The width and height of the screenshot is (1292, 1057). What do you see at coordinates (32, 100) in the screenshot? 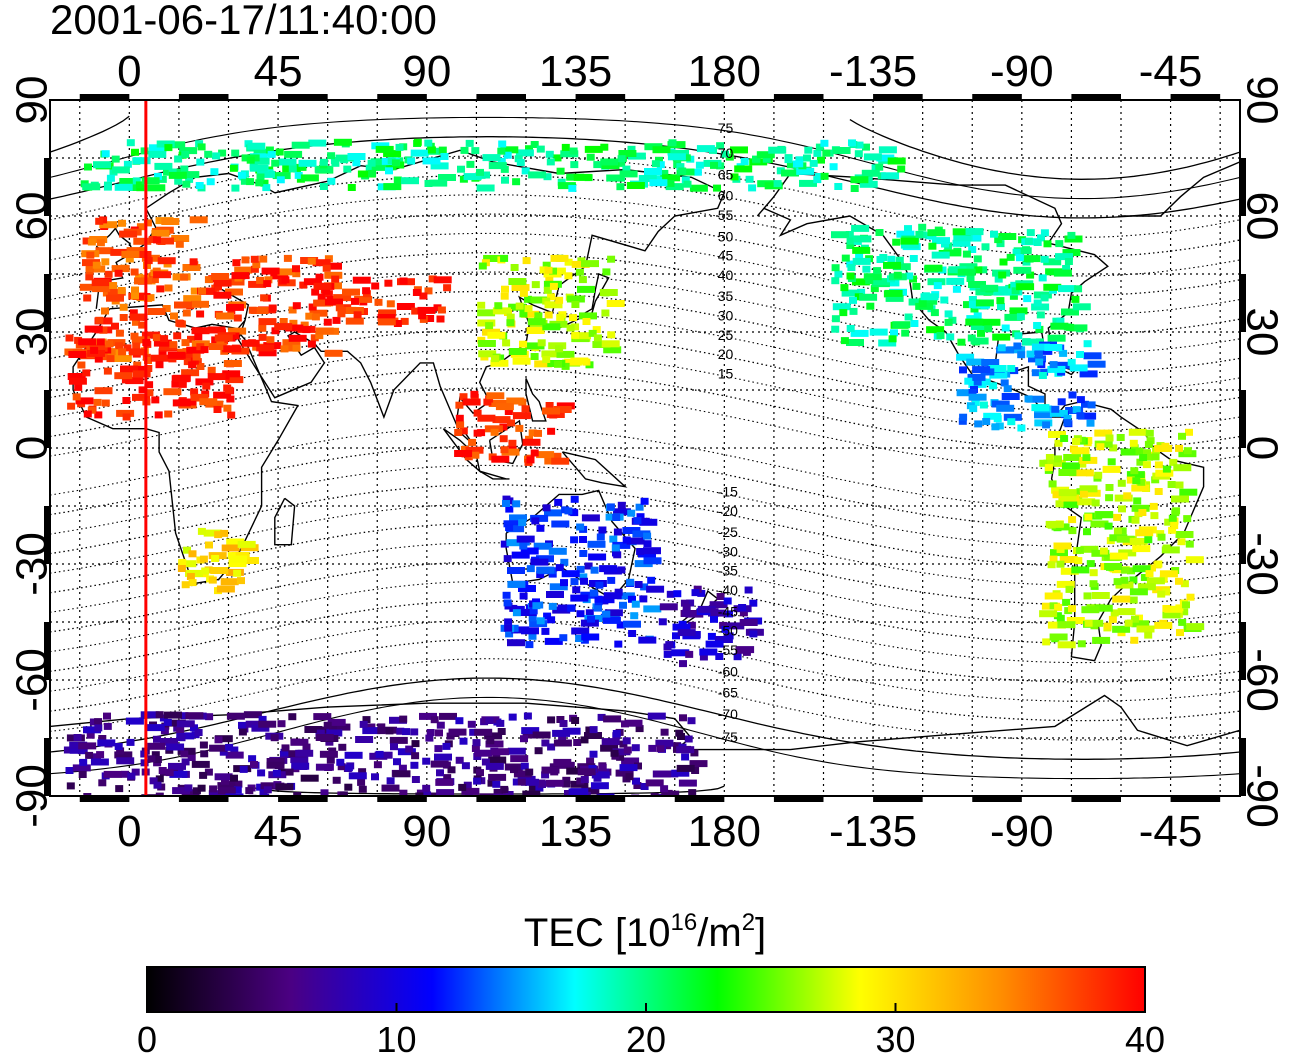
I see `left-axis-tick-label: 90` at bounding box center [32, 100].